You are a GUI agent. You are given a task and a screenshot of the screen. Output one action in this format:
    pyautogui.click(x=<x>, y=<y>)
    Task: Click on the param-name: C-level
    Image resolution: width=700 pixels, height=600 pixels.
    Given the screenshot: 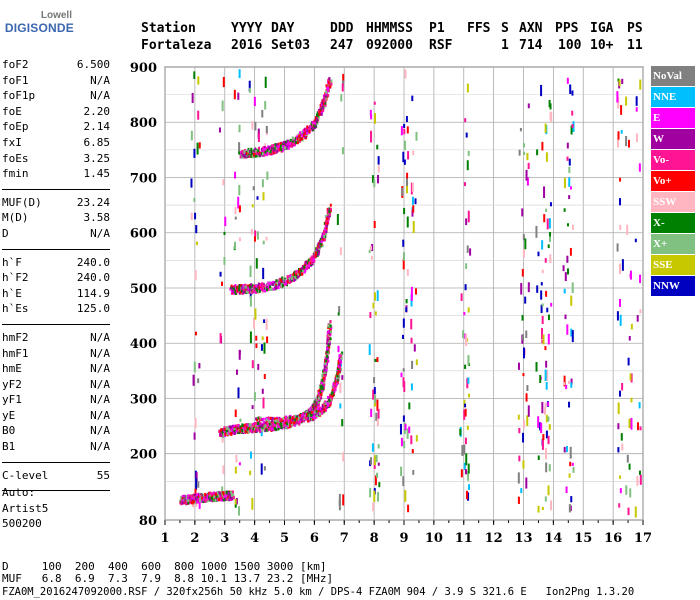 What is the action you would take?
    pyautogui.click(x=25, y=475)
    